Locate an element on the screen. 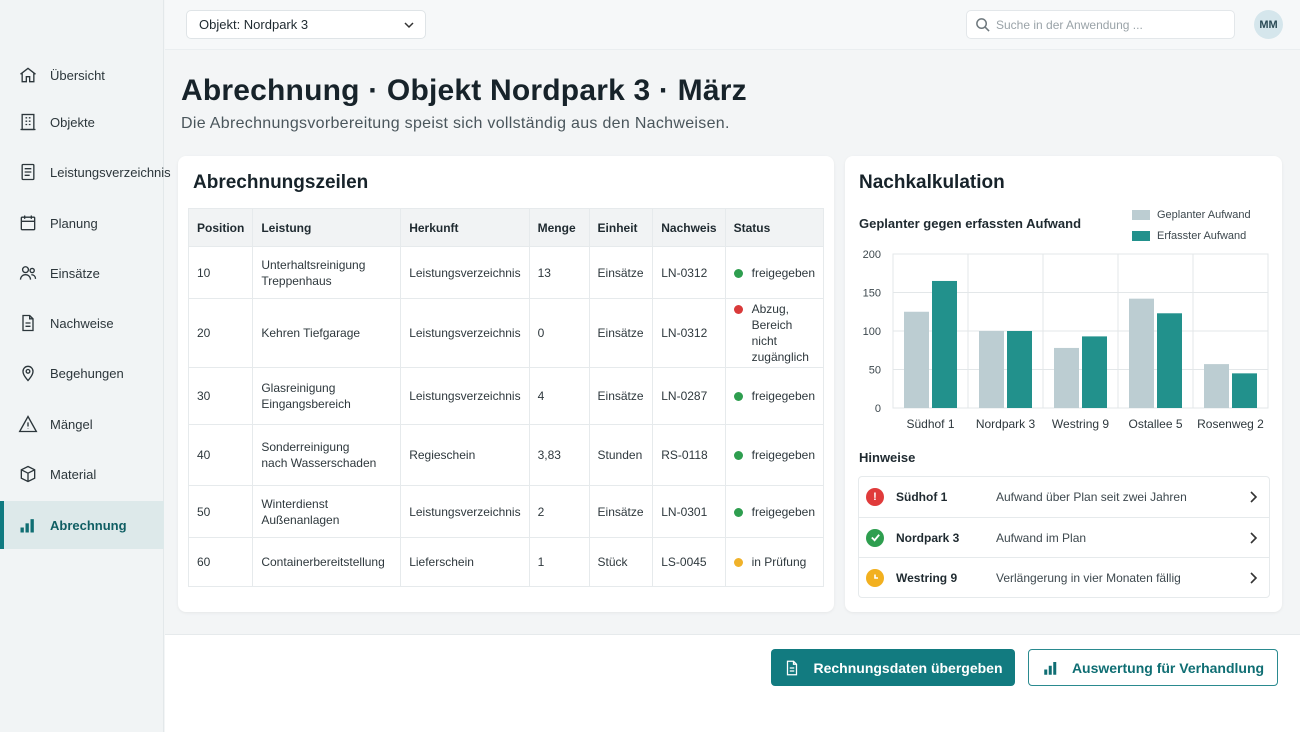  leistung-line: Kehren Tiefgarage is located at coordinates (326, 333).